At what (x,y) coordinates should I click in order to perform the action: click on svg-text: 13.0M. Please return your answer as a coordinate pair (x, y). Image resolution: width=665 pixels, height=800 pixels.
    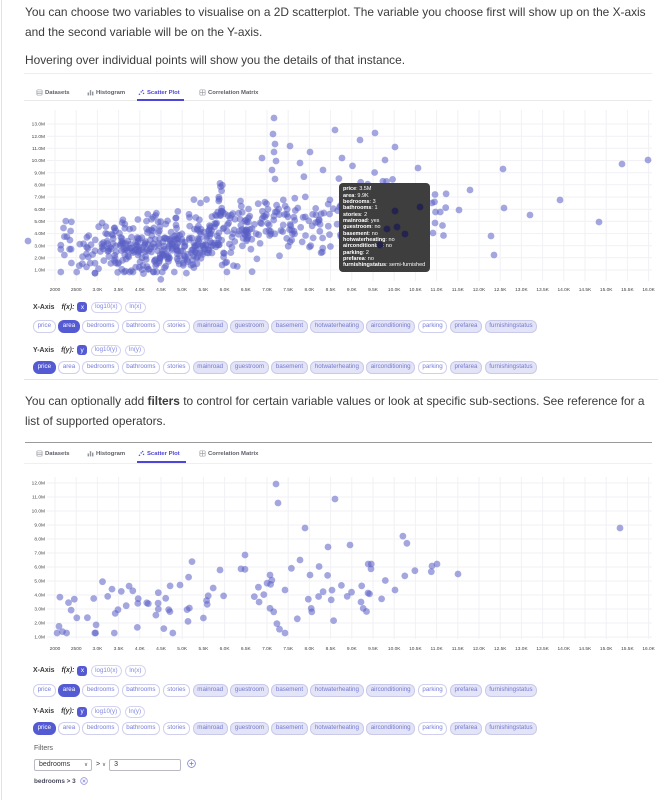
    Looking at the image, I should click on (38, 125).